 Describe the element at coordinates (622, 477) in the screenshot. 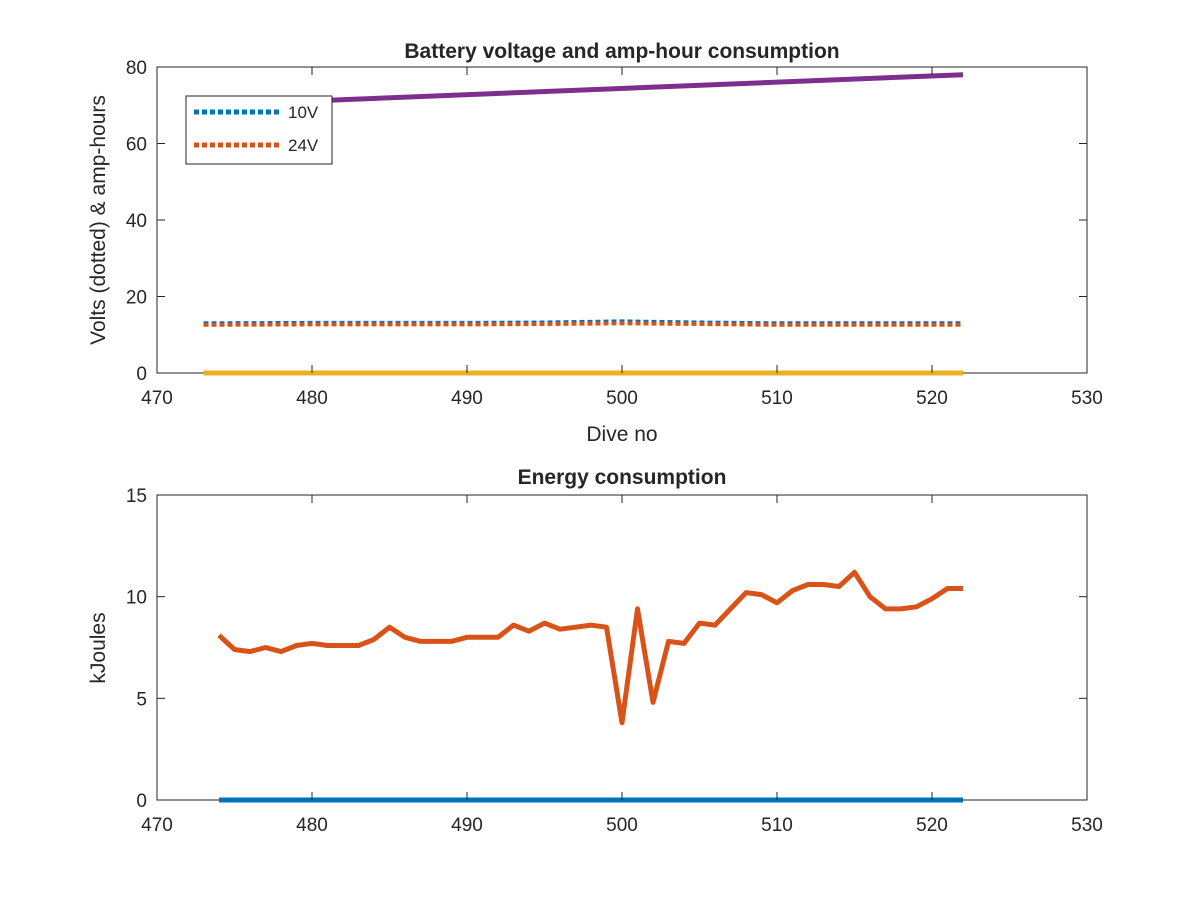

I see `bottom-chart-title: Energy consumption` at that location.